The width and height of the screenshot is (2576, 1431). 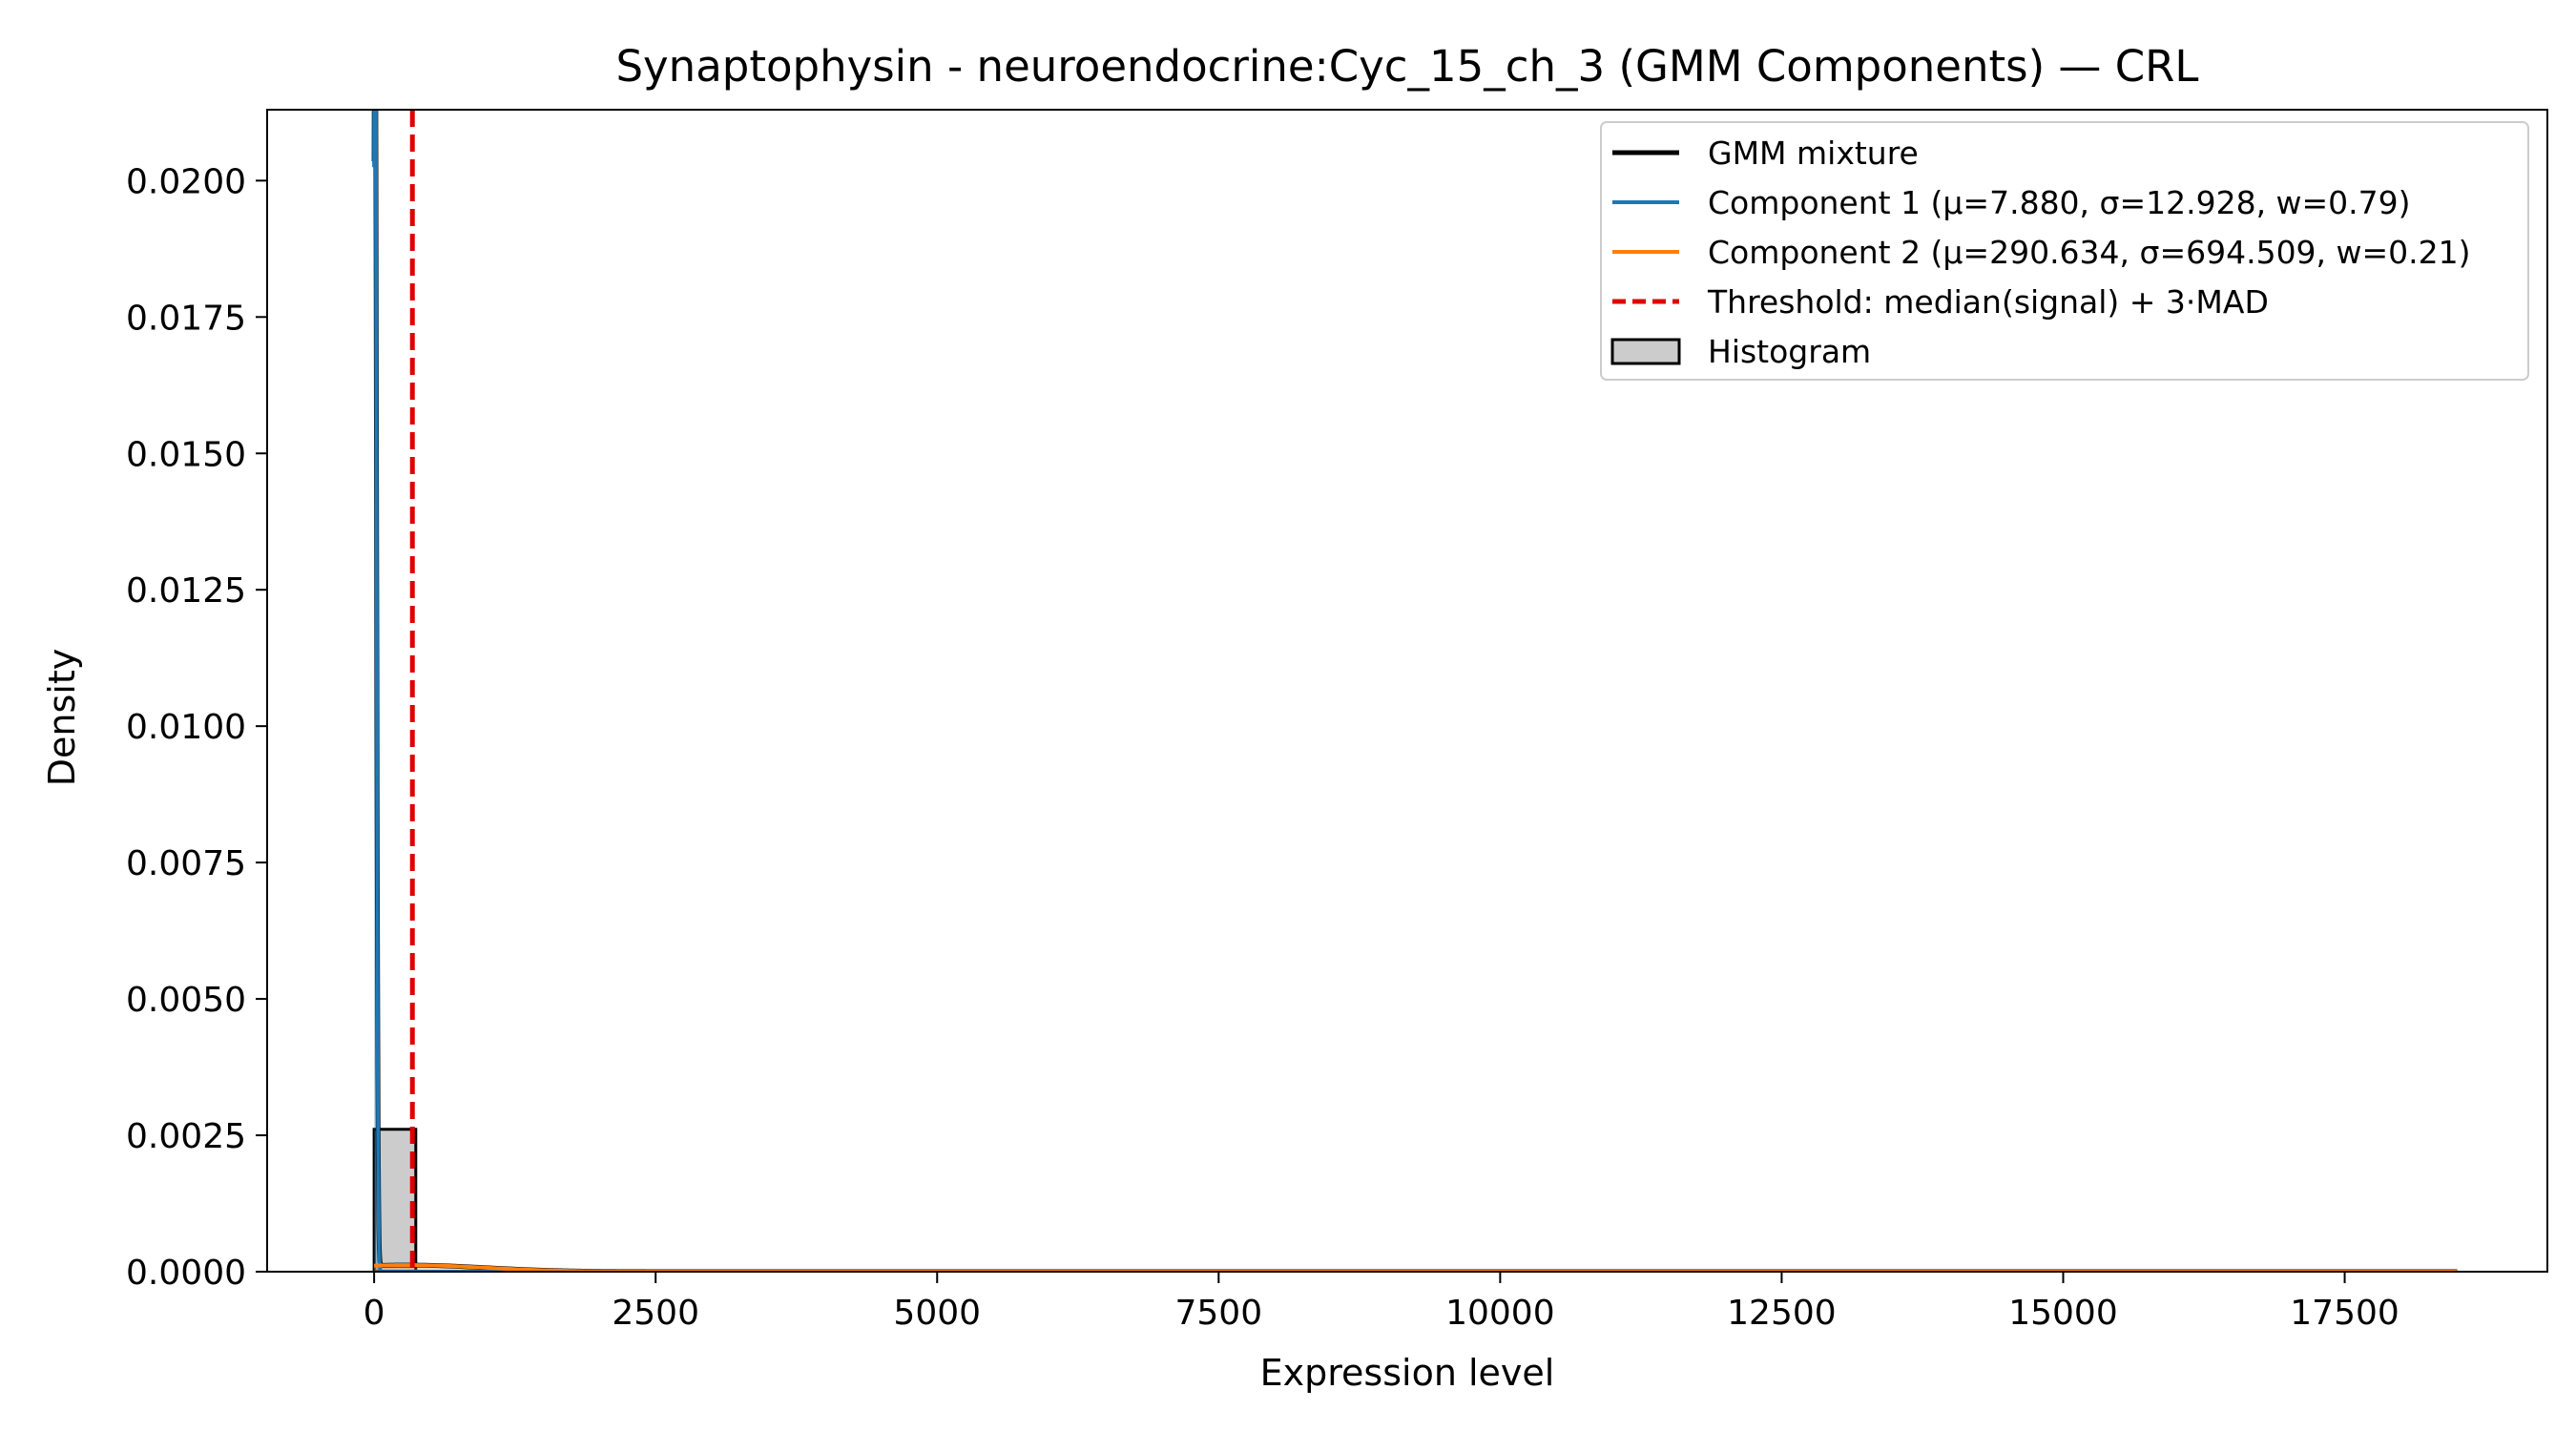 What do you see at coordinates (1500, 1314) in the screenshot?
I see `x-tick-label: 10000` at bounding box center [1500, 1314].